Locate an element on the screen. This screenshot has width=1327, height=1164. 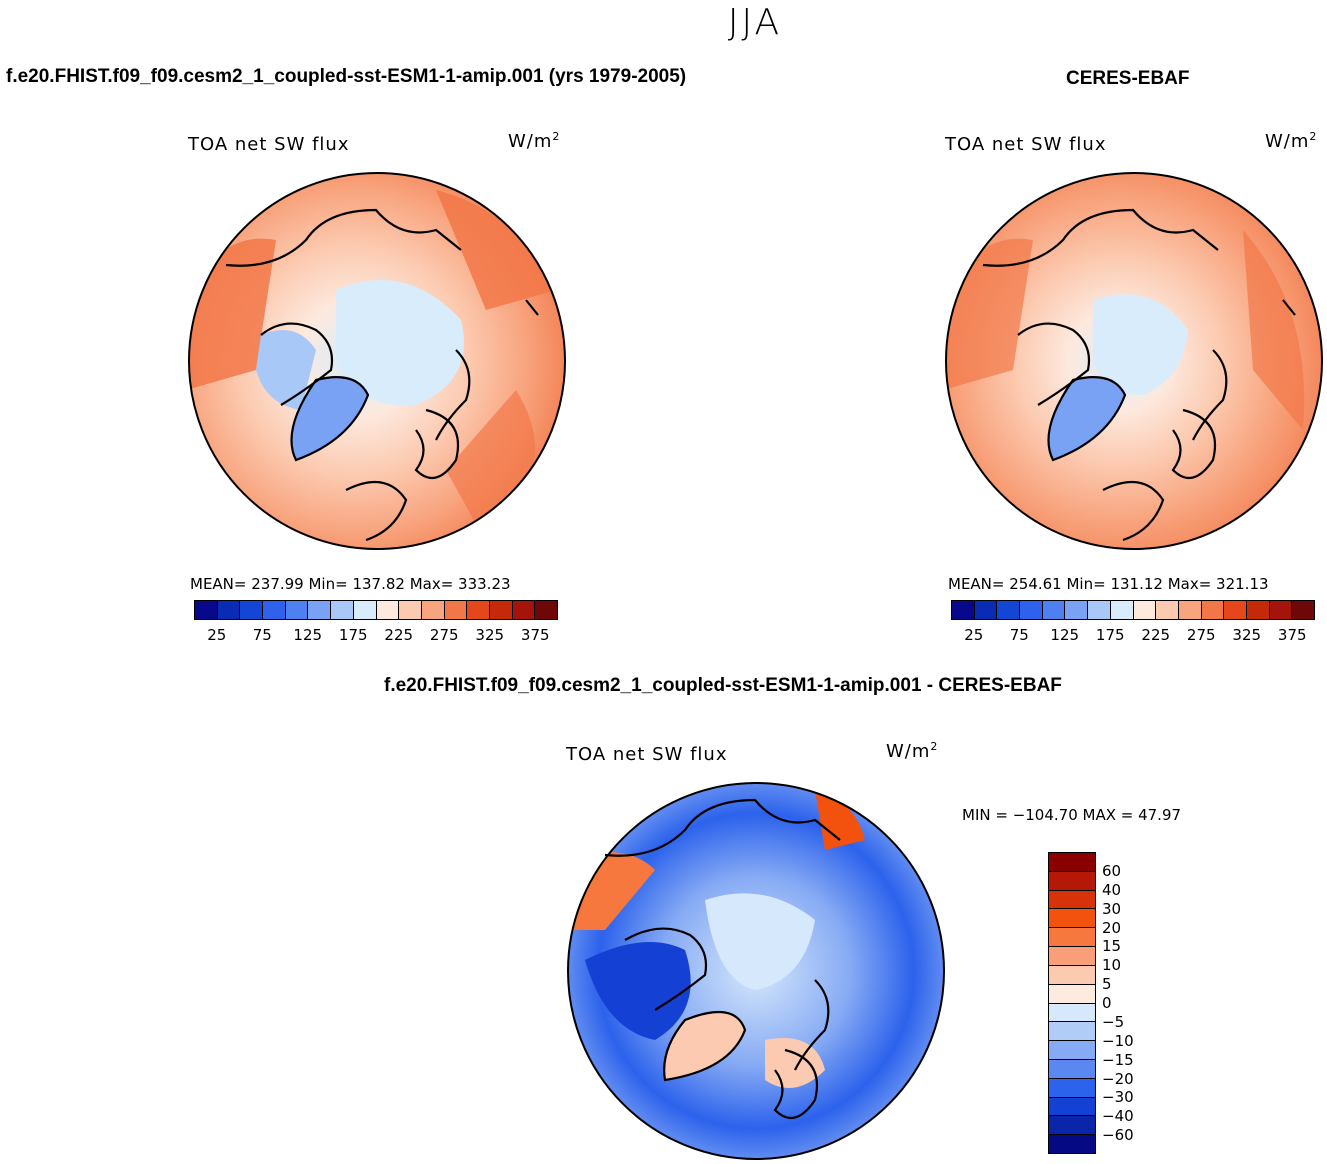
obs-field-label: TOA net SW flux is located at coordinates (1026, 144).